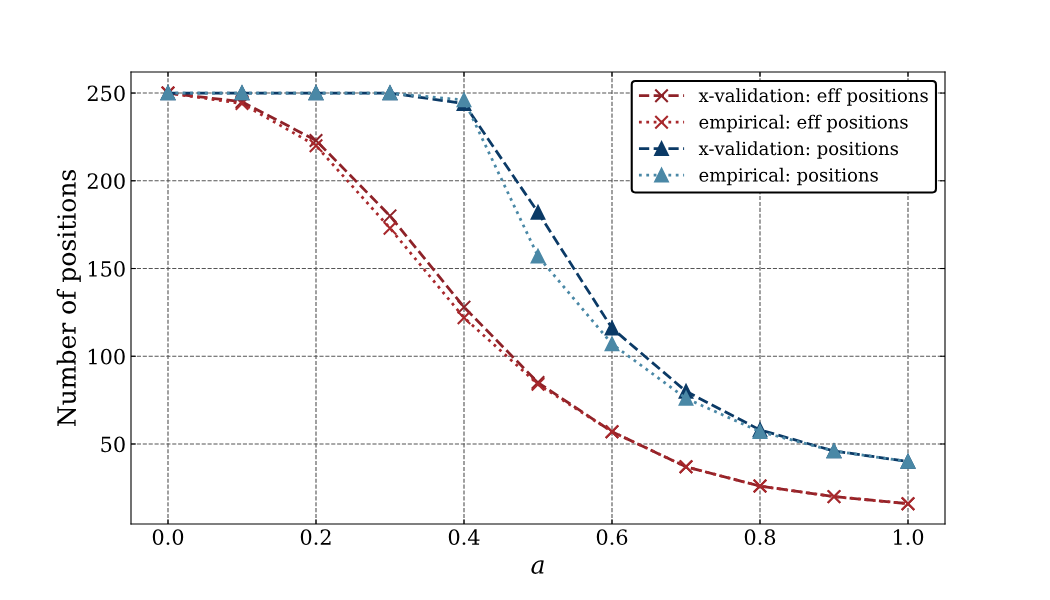 This screenshot has width=1050, height=600. Describe the element at coordinates (113, 444) in the screenshot. I see `y-tick-label: 50` at that location.